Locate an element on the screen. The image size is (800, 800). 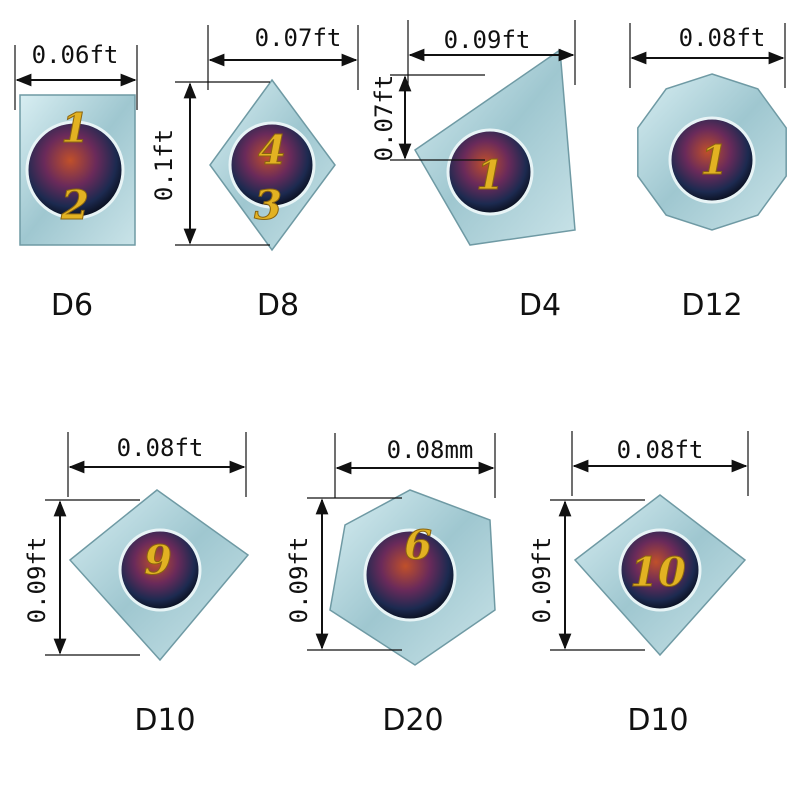
die: 9 is located at coordinates (159, 575).